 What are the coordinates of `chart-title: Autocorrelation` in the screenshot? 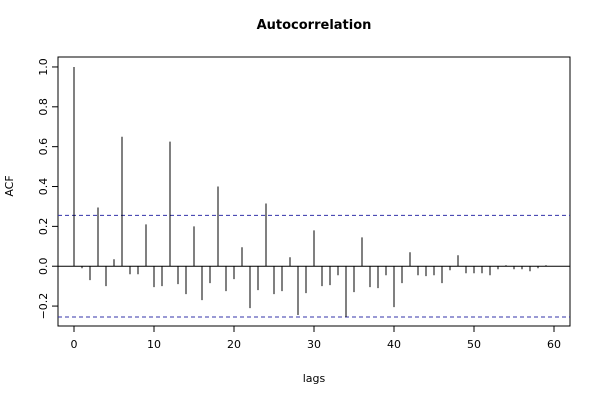 It's located at (314, 25).